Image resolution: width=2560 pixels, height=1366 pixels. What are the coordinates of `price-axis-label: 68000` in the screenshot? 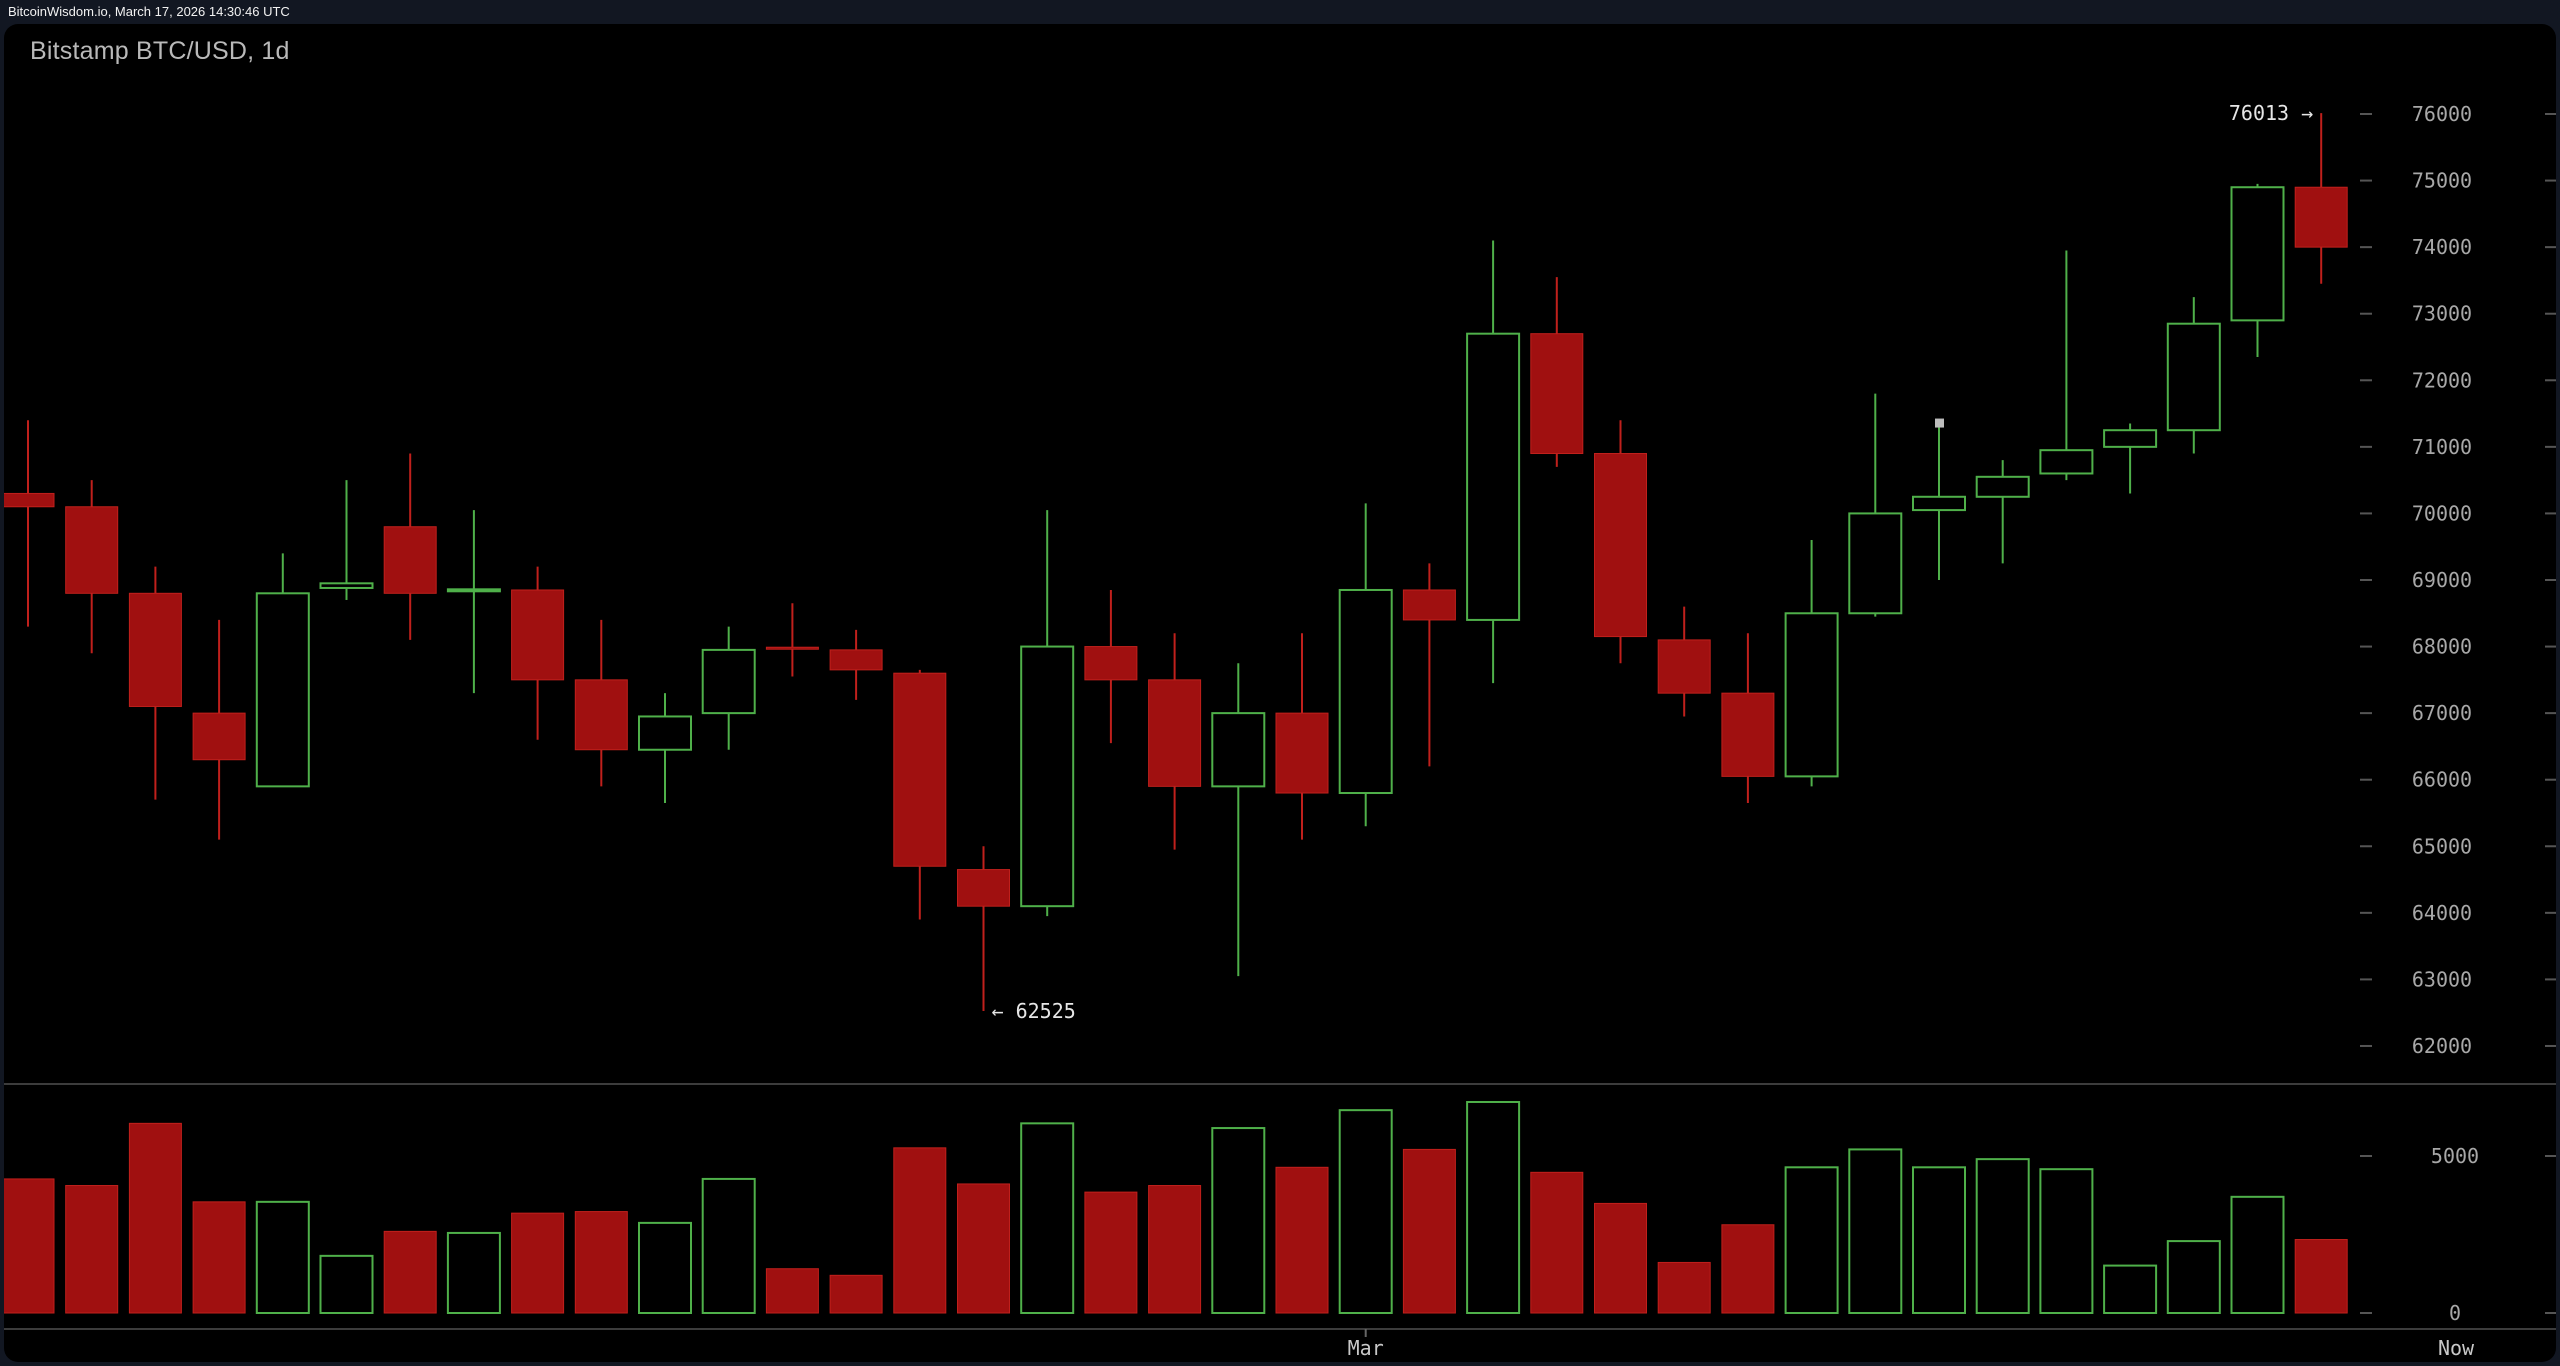 It's located at (2442, 647).